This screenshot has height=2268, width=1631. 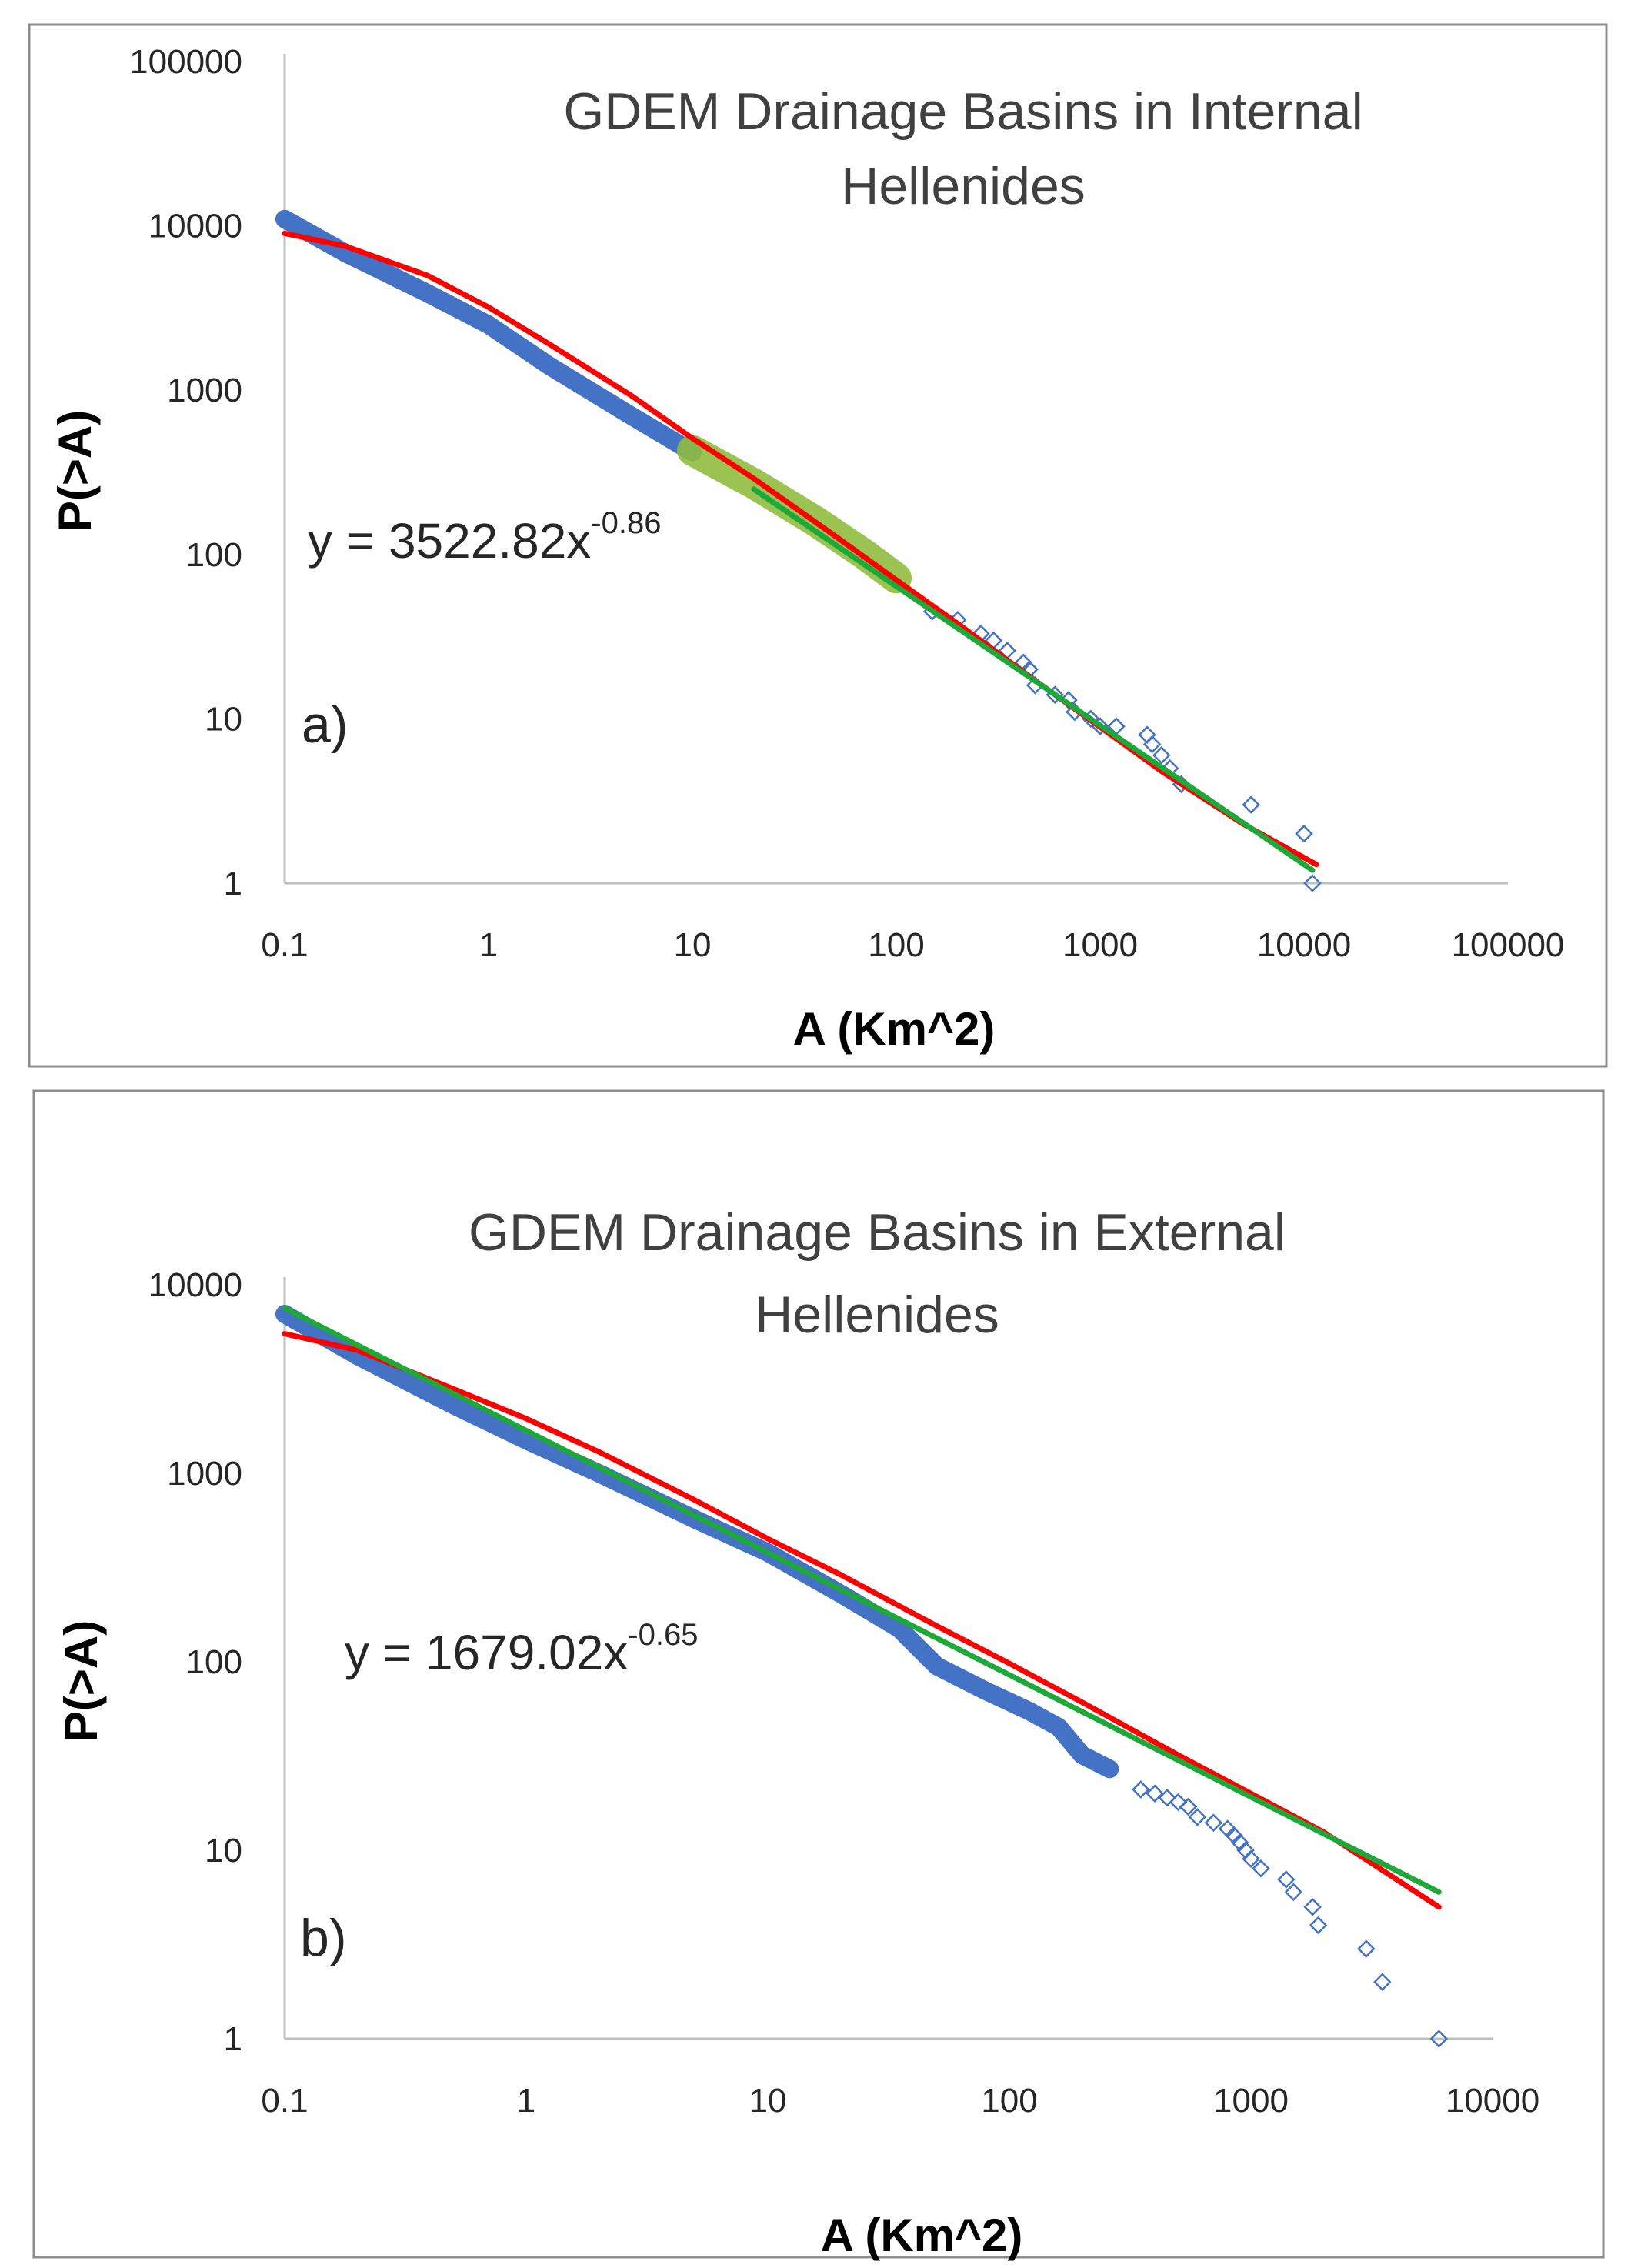 I want to click on chart-b-title-line-2: Hellenides, so click(x=877, y=1315).